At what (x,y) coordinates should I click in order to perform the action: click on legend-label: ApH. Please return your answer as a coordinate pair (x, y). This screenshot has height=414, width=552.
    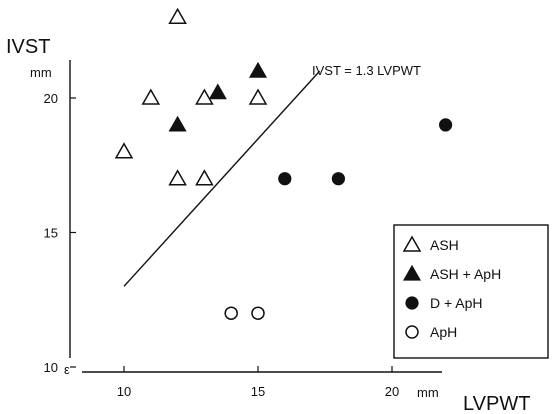
    Looking at the image, I should click on (443, 332).